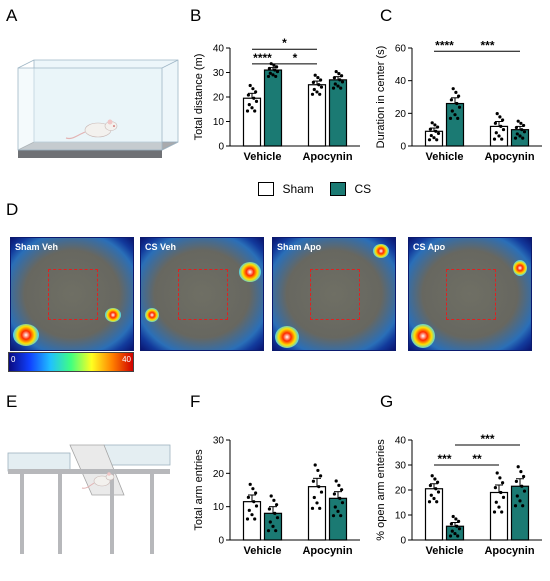 The width and height of the screenshot is (550, 581). What do you see at coordinates (98, 480) in the screenshot?
I see `mouse-icon` at bounding box center [98, 480].